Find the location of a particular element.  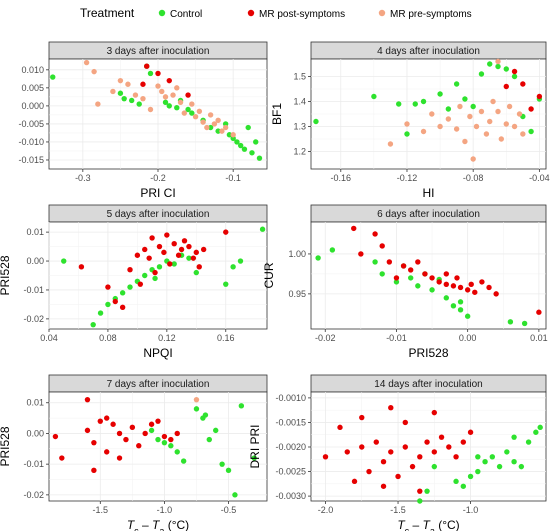

x-tick-label: 0.00 is located at coordinates (468, 338).